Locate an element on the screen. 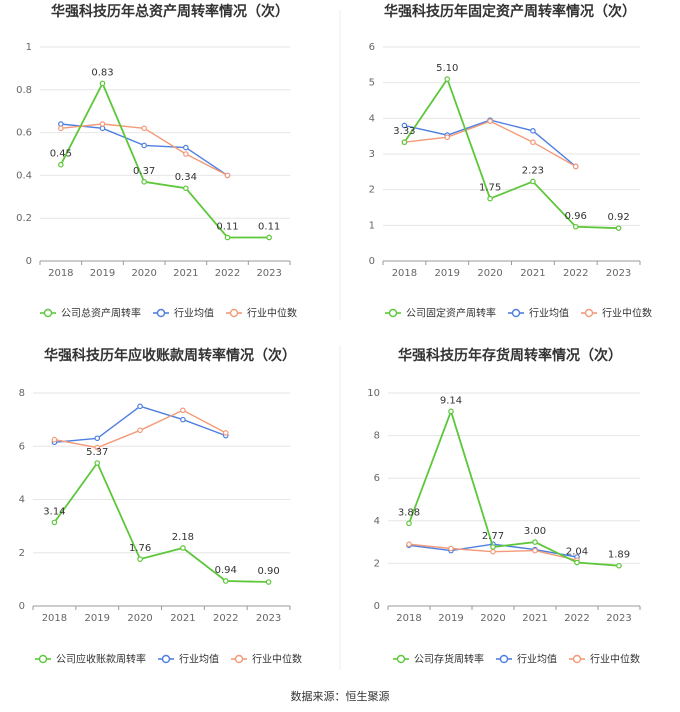 The width and height of the screenshot is (680, 712). legend-entry: 公司存货周转率 is located at coordinates (449, 659).